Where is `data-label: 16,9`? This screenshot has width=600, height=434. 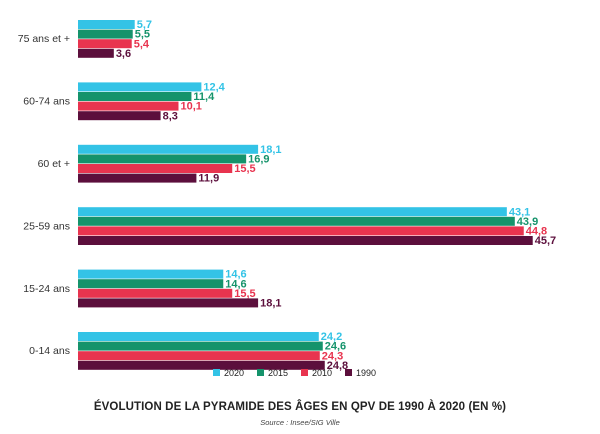
data-label: 16,9 is located at coordinates (258, 160).